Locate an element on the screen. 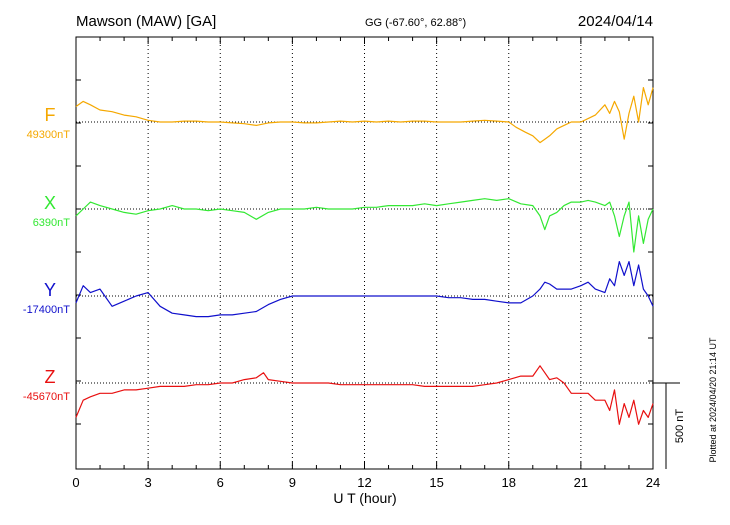  series-name-z: Z is located at coordinates (50, 377).